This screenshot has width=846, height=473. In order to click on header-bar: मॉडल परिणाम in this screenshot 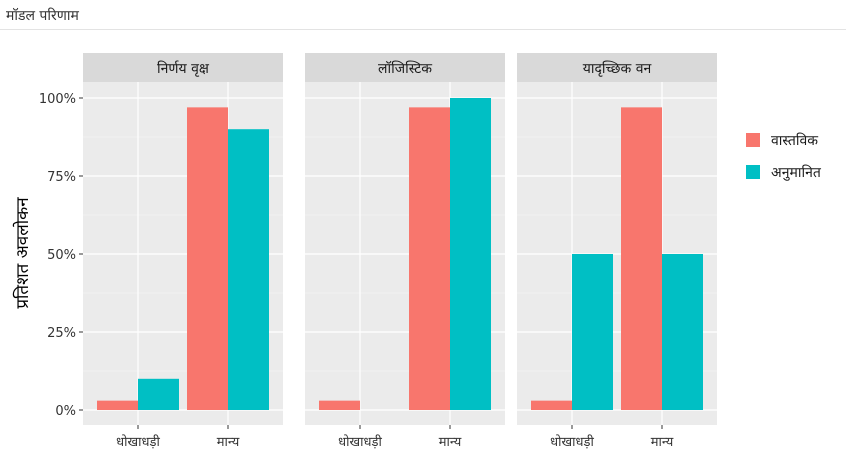, I will do `click(423, 15)`.